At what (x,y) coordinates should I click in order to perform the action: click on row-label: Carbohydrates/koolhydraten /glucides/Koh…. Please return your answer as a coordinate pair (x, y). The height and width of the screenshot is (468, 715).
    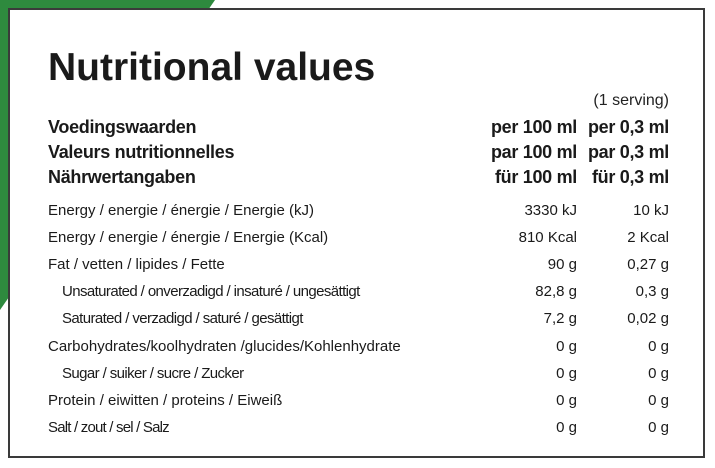
    Looking at the image, I should click on (224, 346).